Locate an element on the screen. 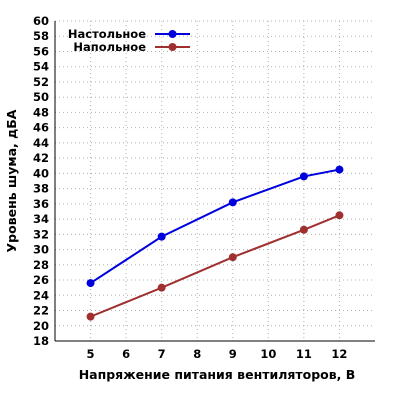 The width and height of the screenshot is (400, 404). y-tick-label: 24 is located at coordinates (41, 295).